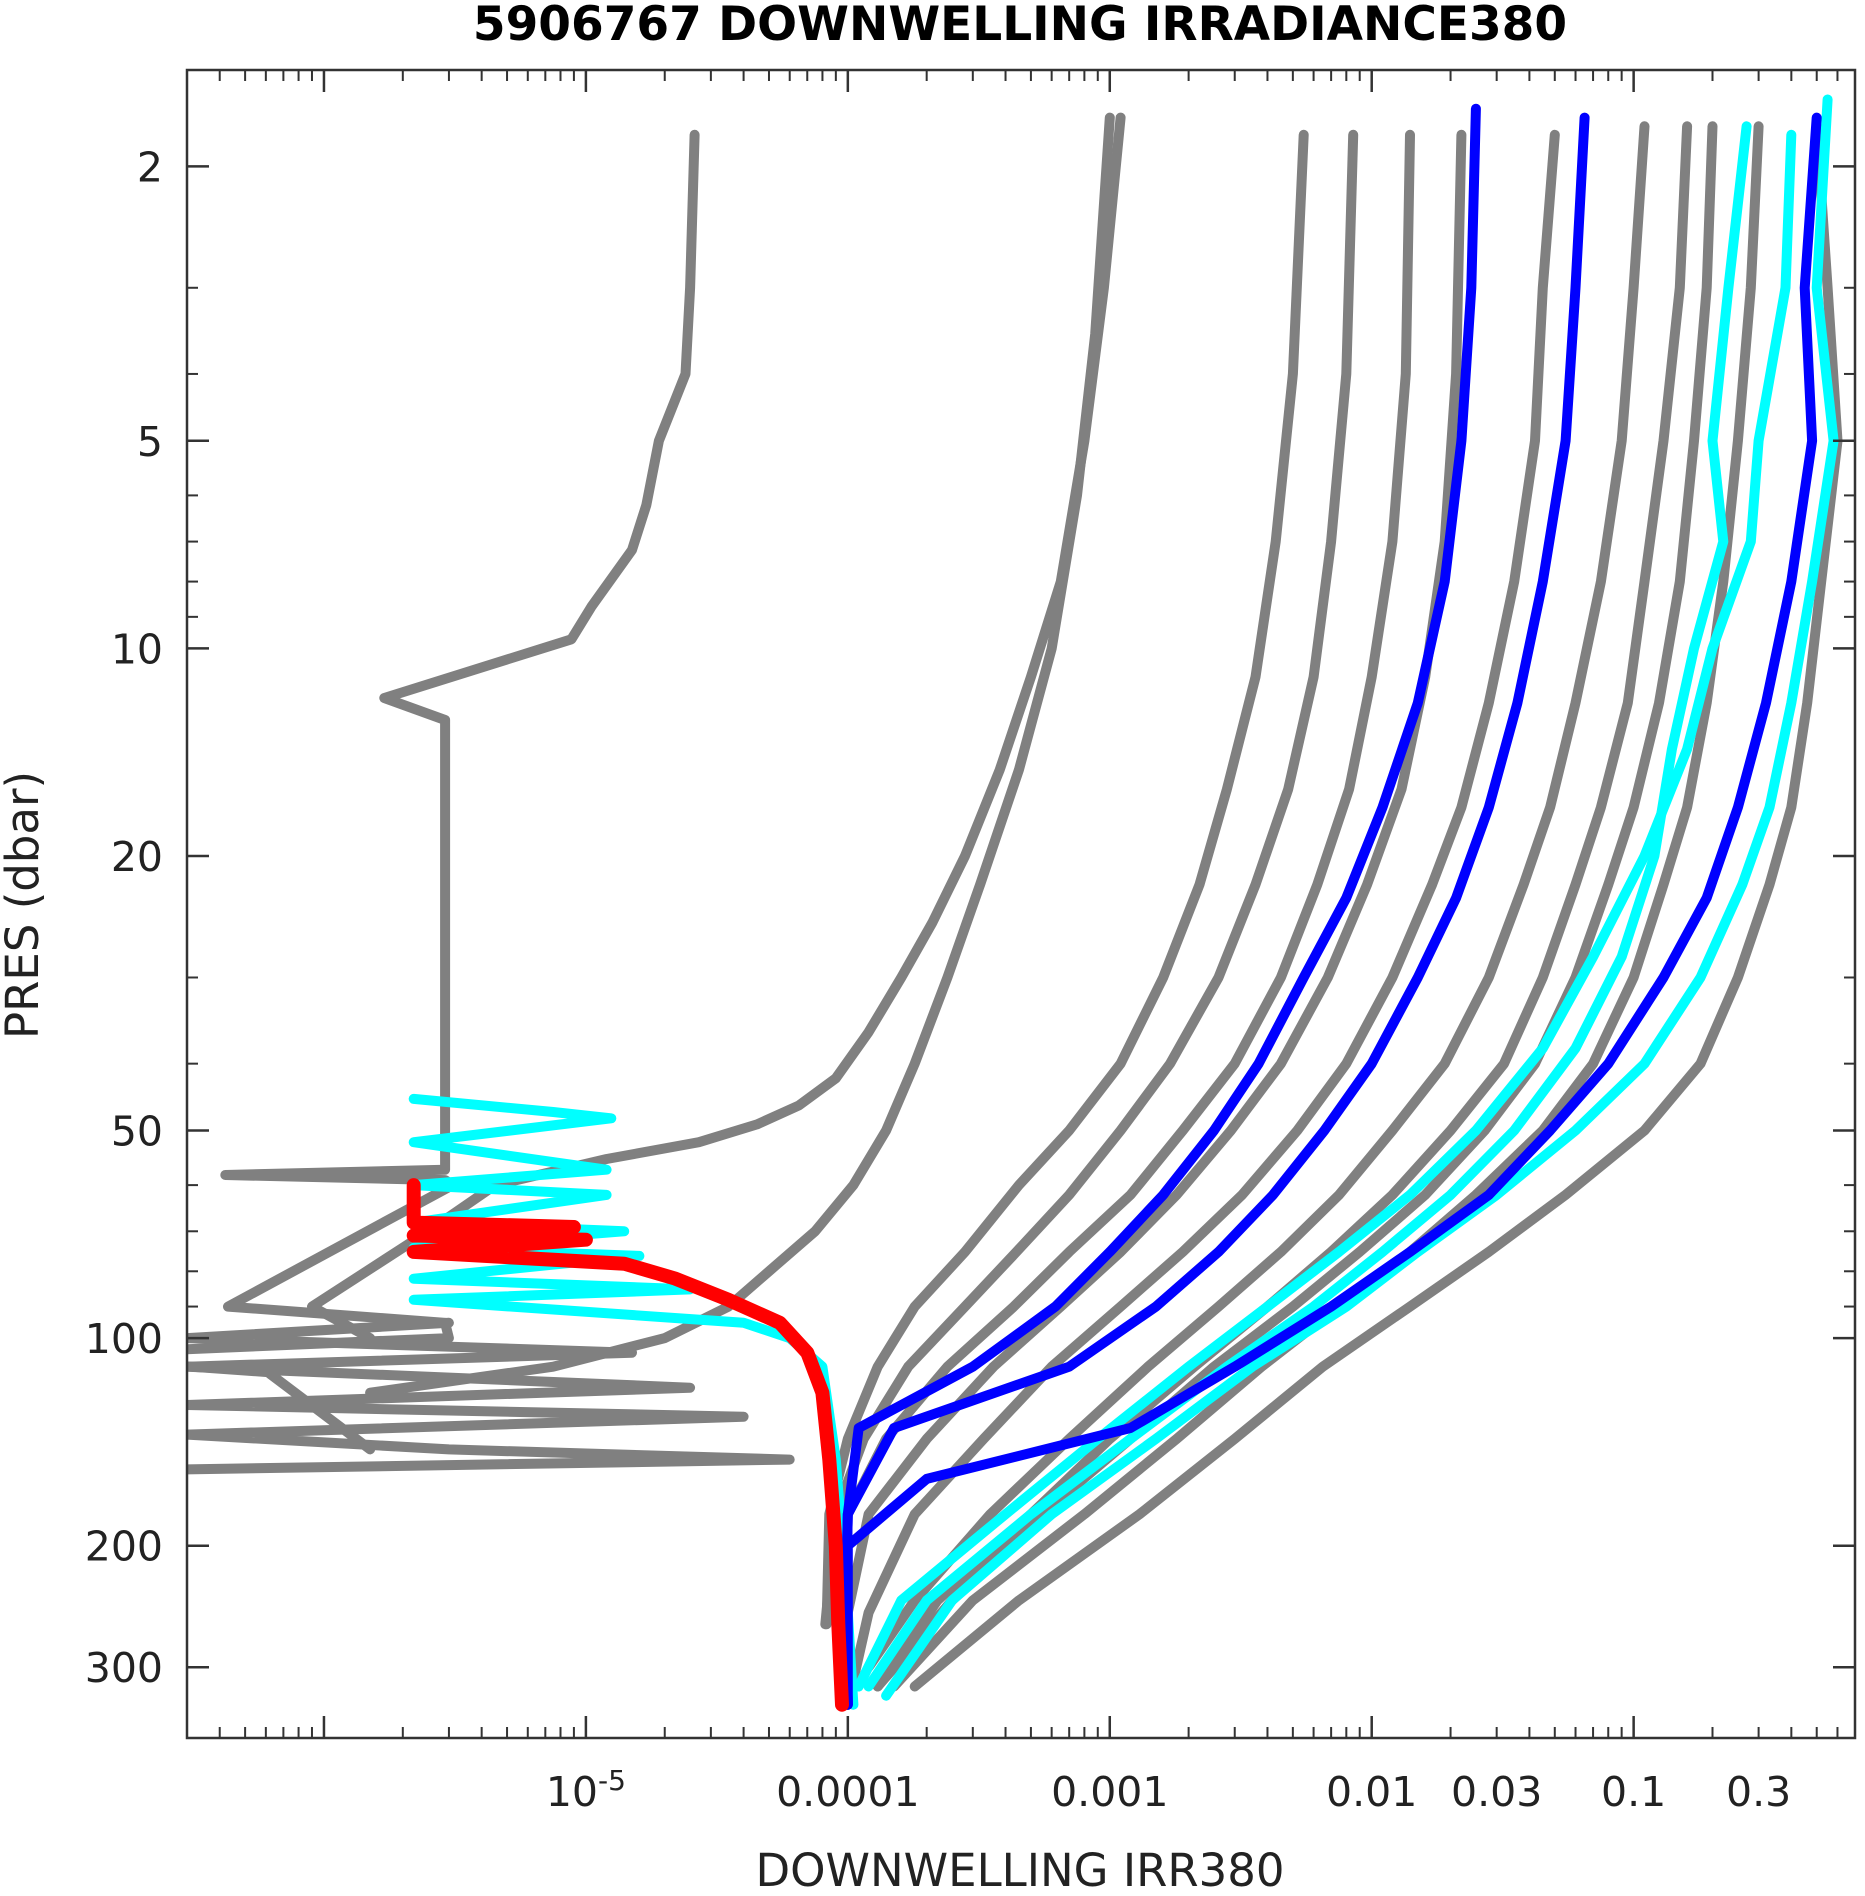  What do you see at coordinates (847, 1792) in the screenshot?
I see `x-tick-label: 0.0001` at bounding box center [847, 1792].